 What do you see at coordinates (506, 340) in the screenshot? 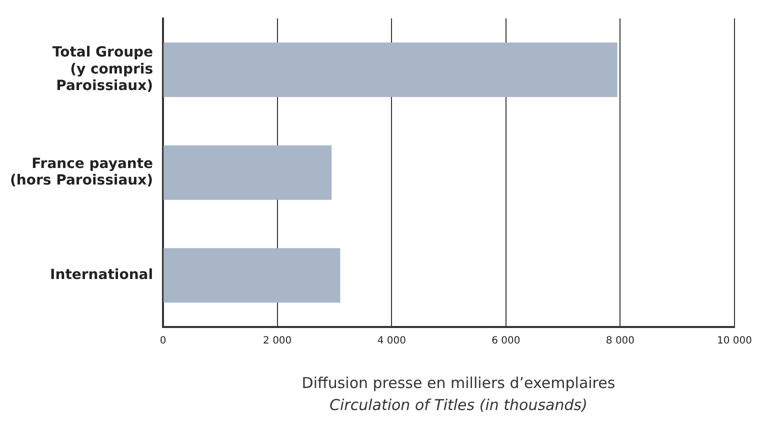
I see `x-tick-label: 6 000` at bounding box center [506, 340].